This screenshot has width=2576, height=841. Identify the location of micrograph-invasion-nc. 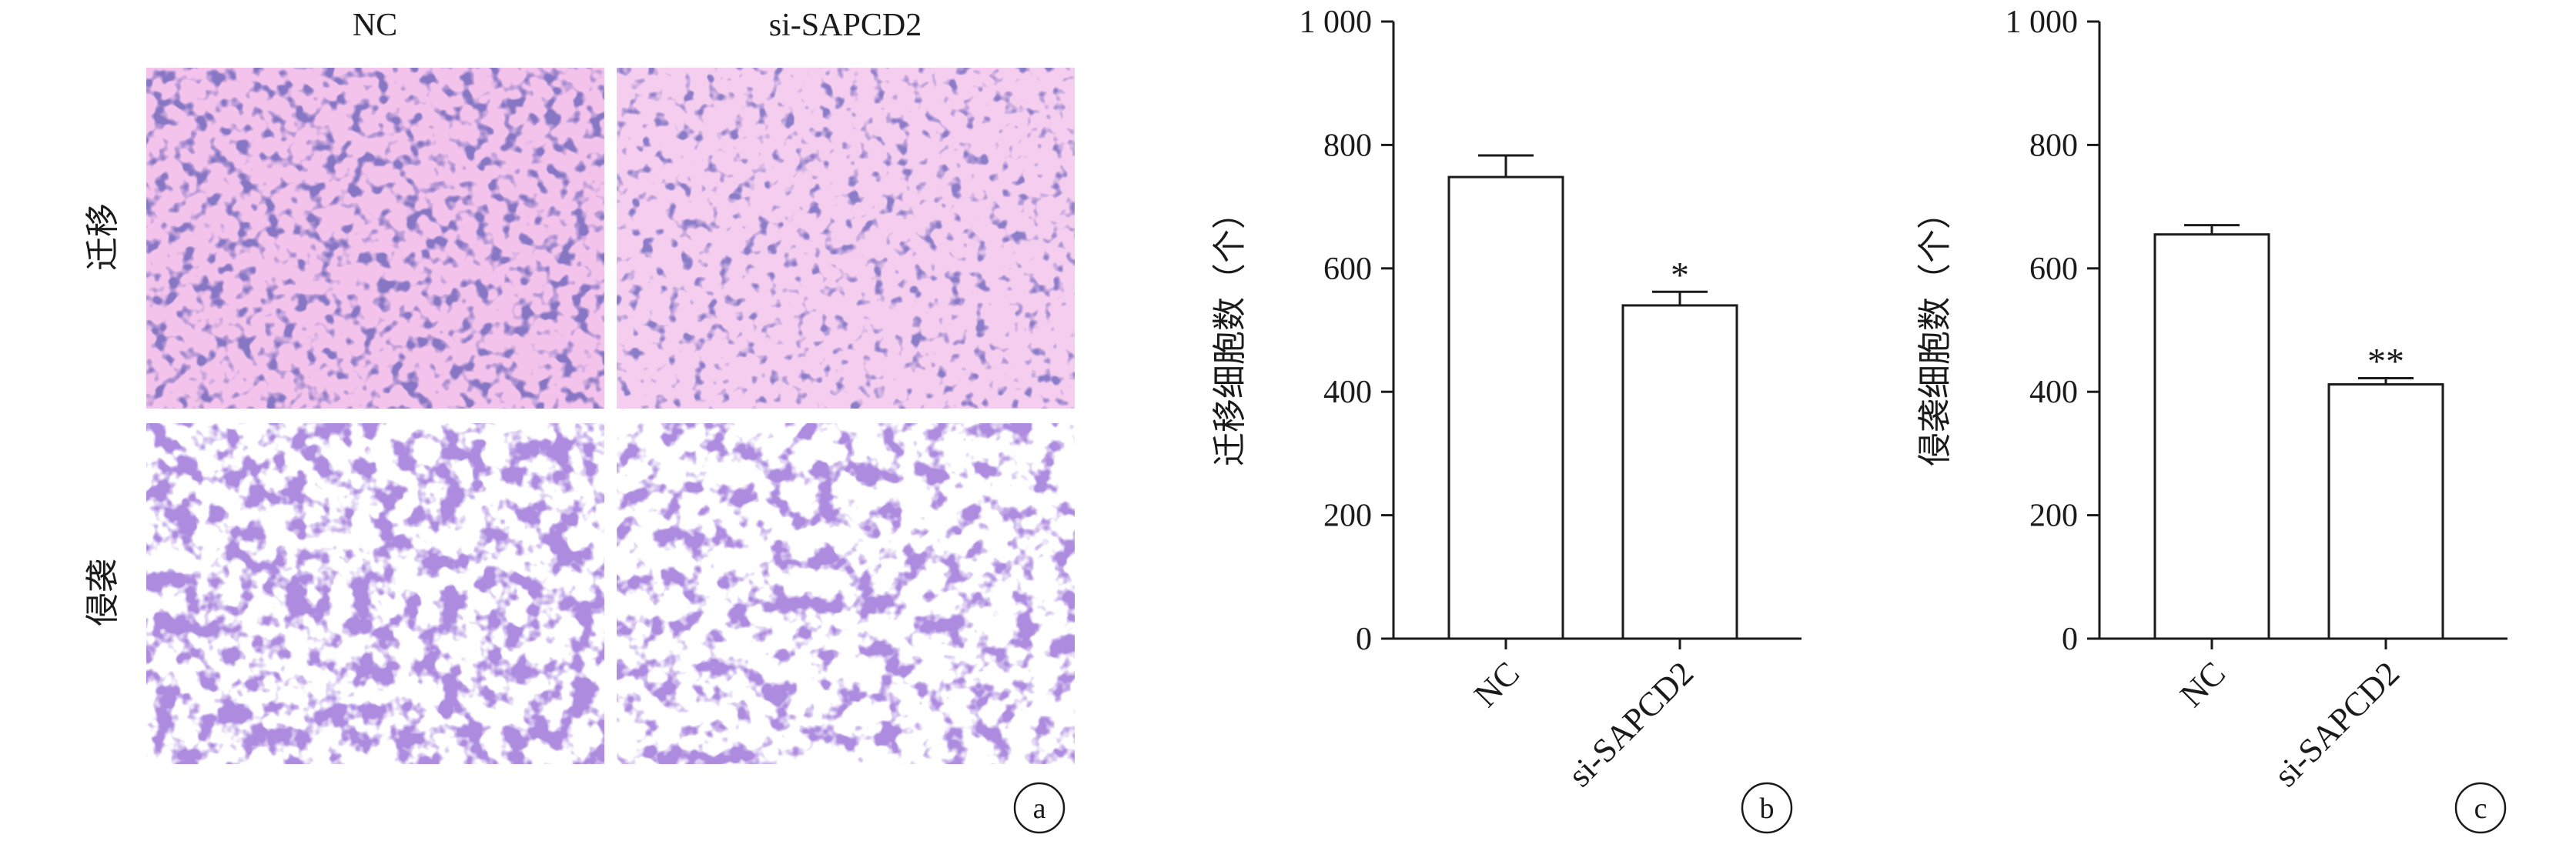
(375, 594).